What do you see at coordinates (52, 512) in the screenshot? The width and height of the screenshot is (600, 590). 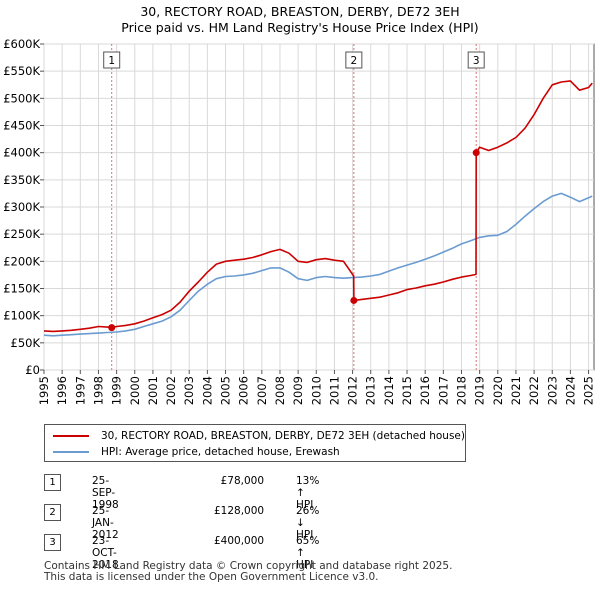 I see `sale-badge: 2` at bounding box center [52, 512].